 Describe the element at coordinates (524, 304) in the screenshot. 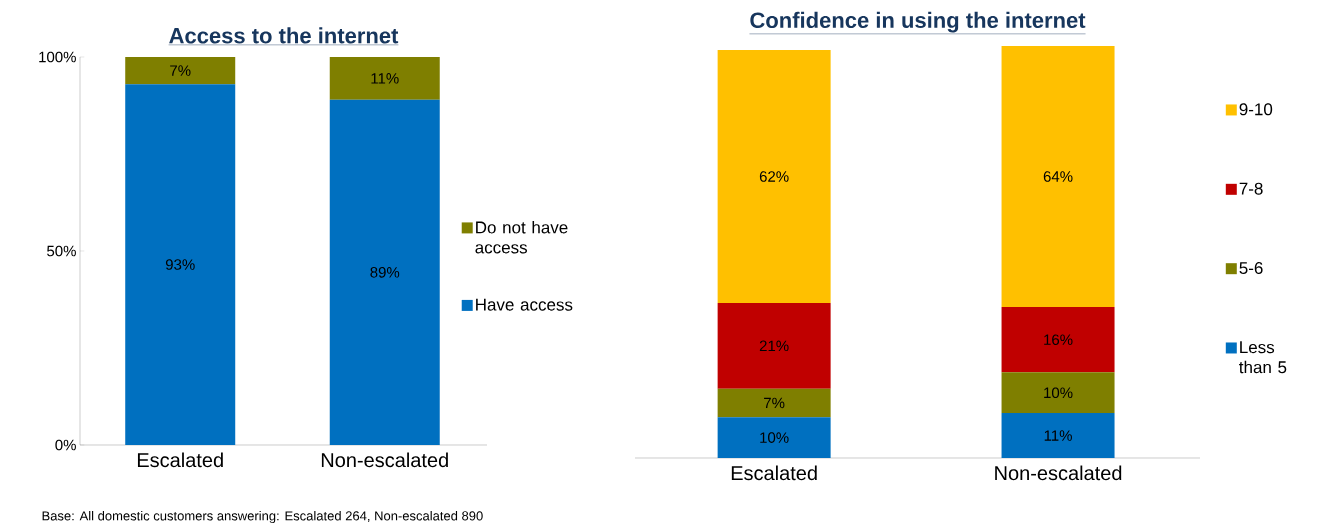

I see `legend-label: Have access` at that location.